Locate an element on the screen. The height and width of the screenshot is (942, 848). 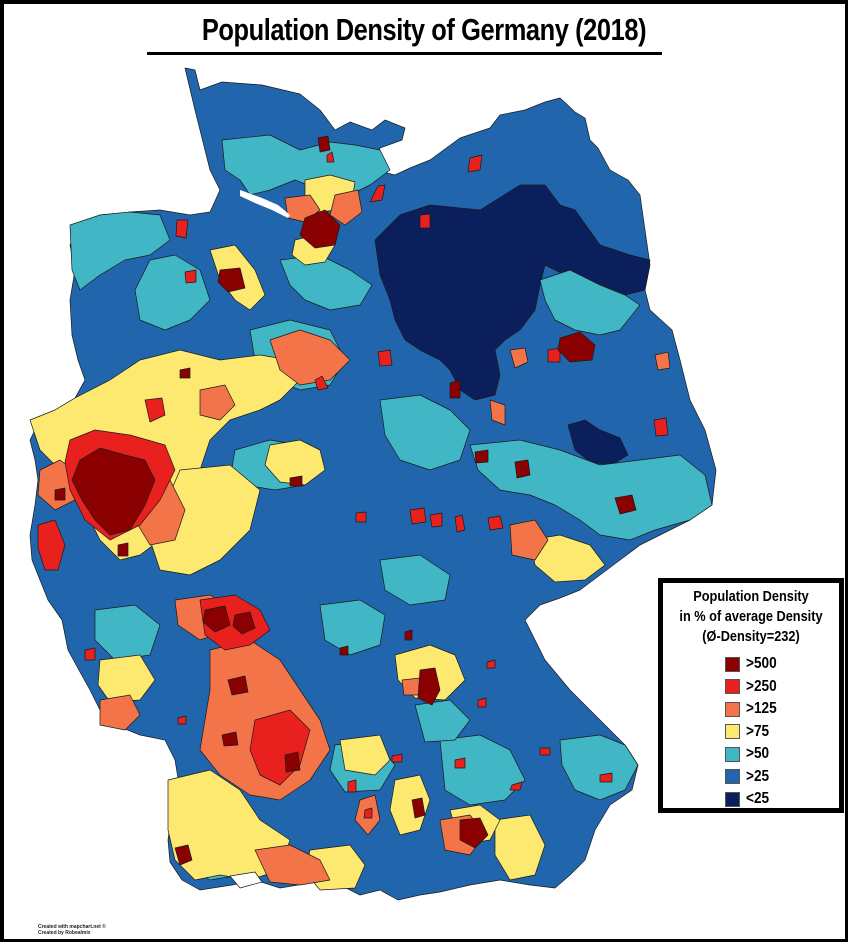
region-northeast-lowdensity is located at coordinates (512, 292).